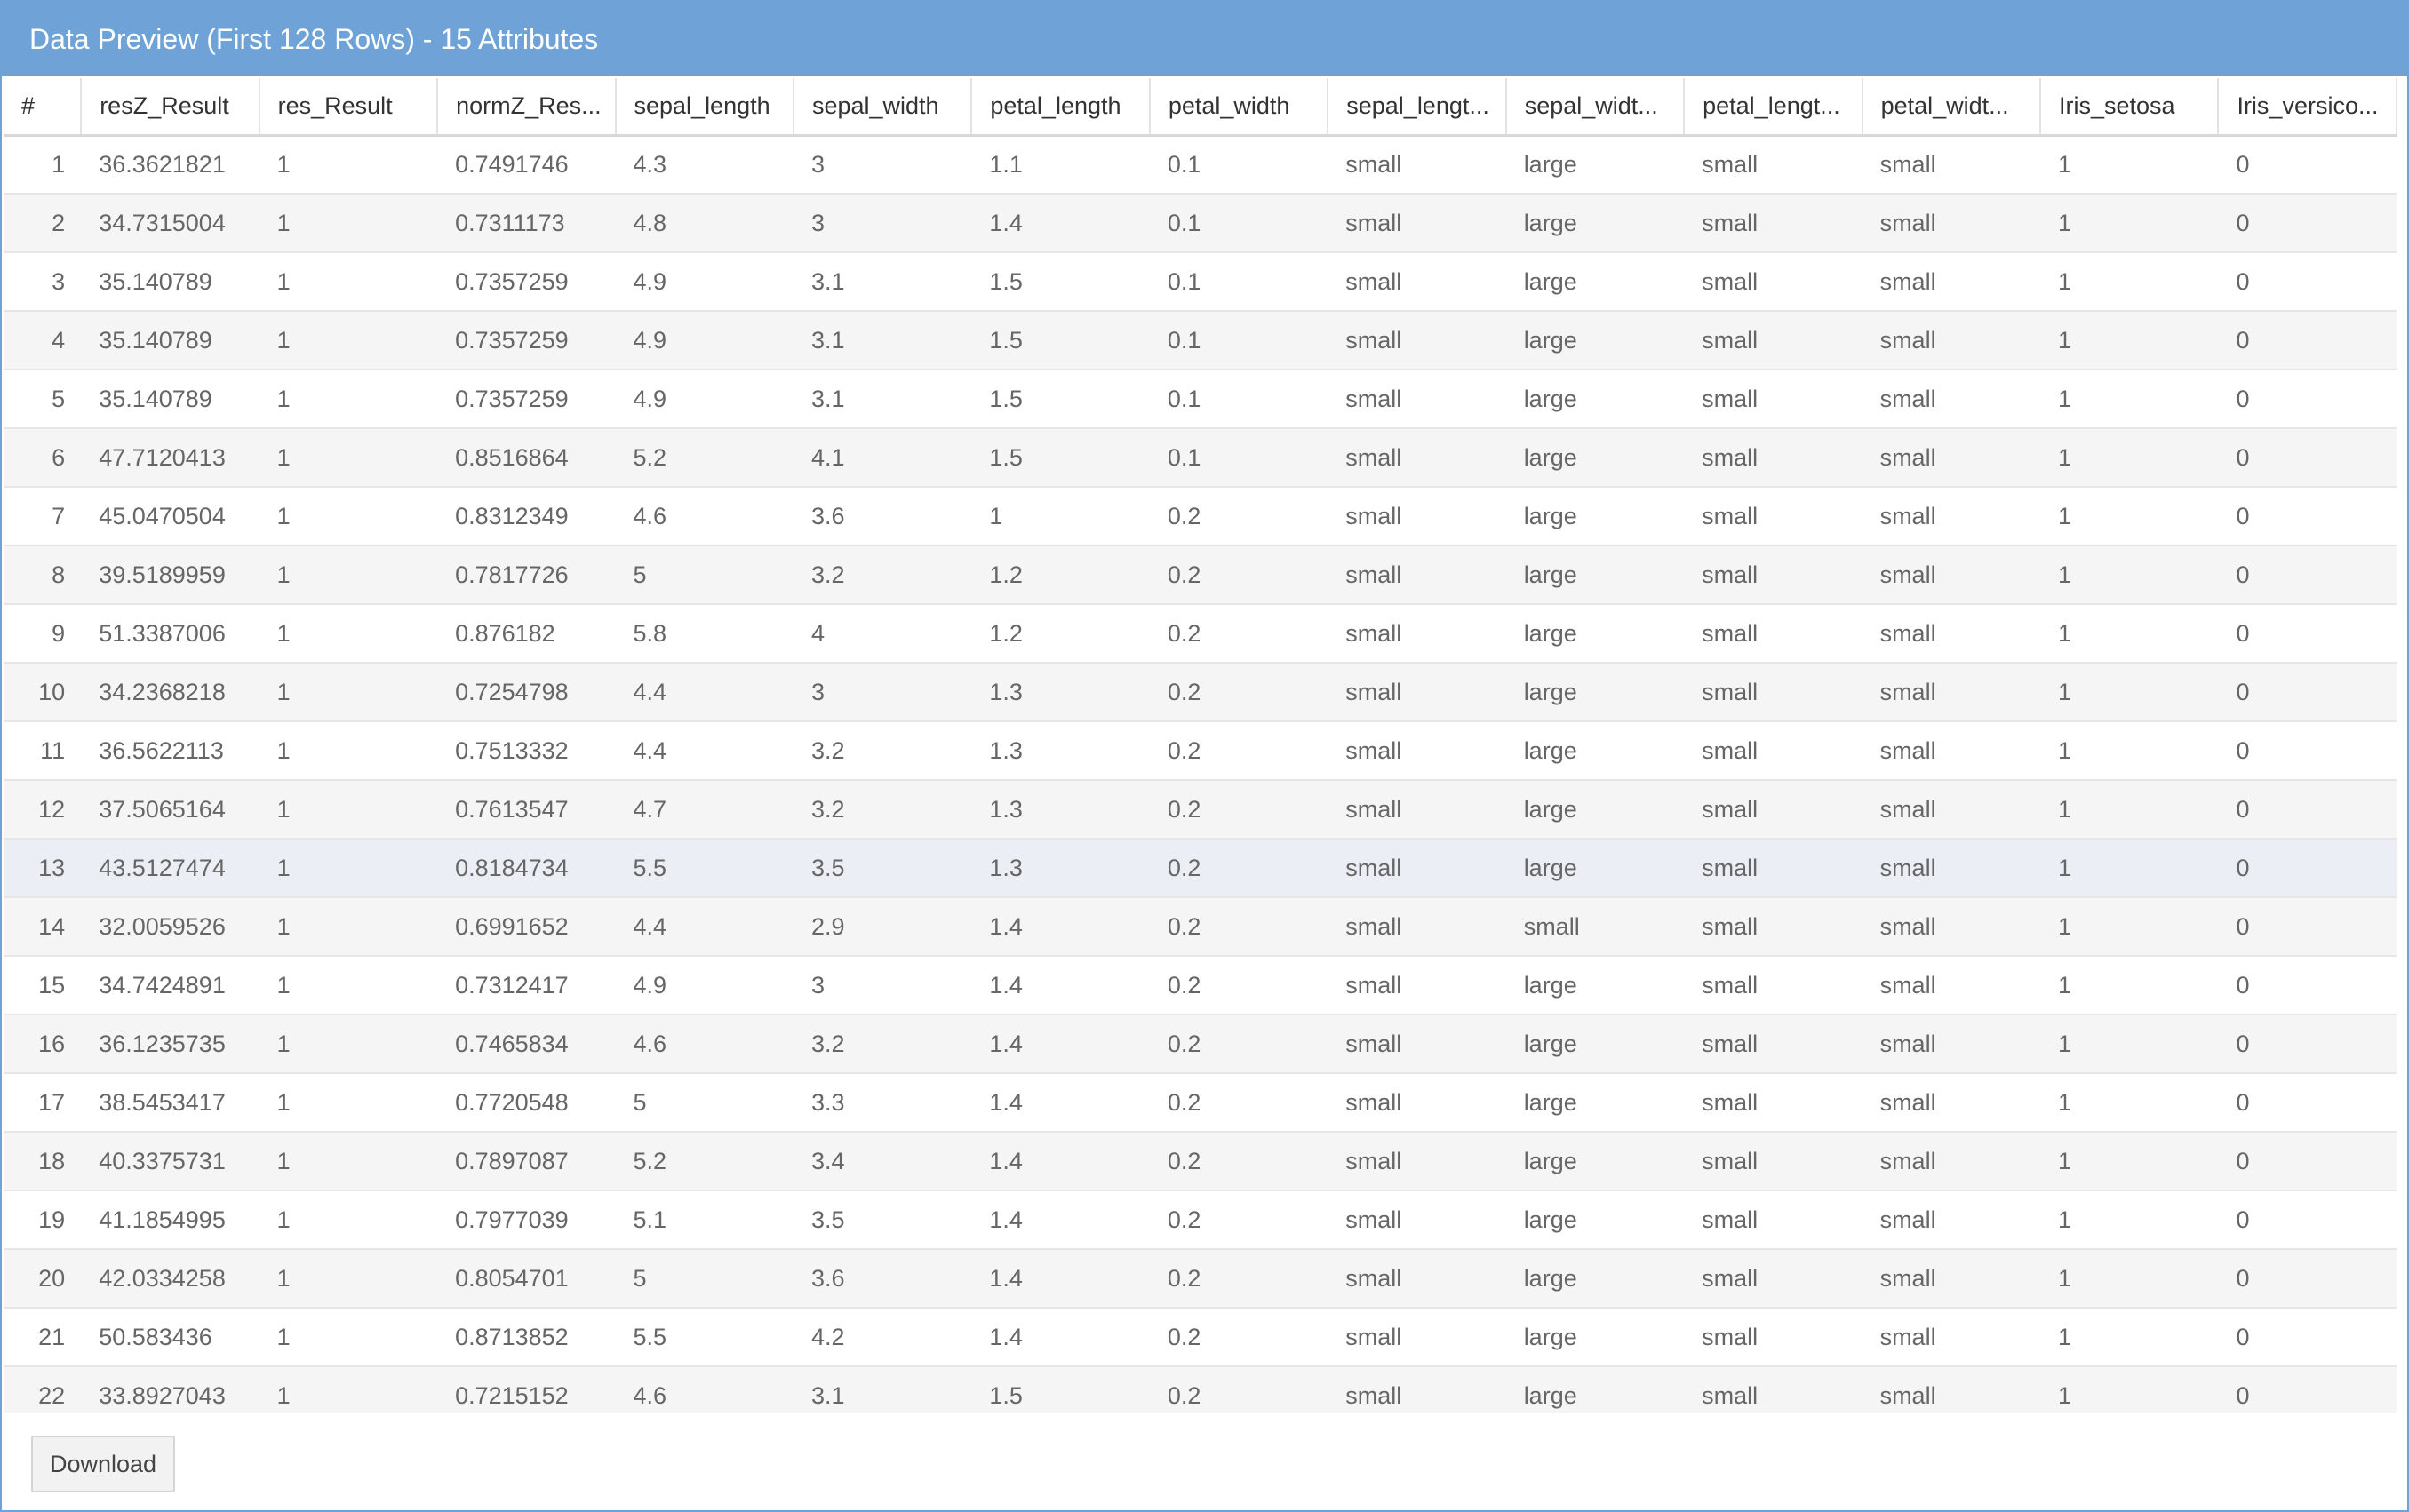  What do you see at coordinates (882, 927) in the screenshot?
I see `table-cell: 2.9` at bounding box center [882, 927].